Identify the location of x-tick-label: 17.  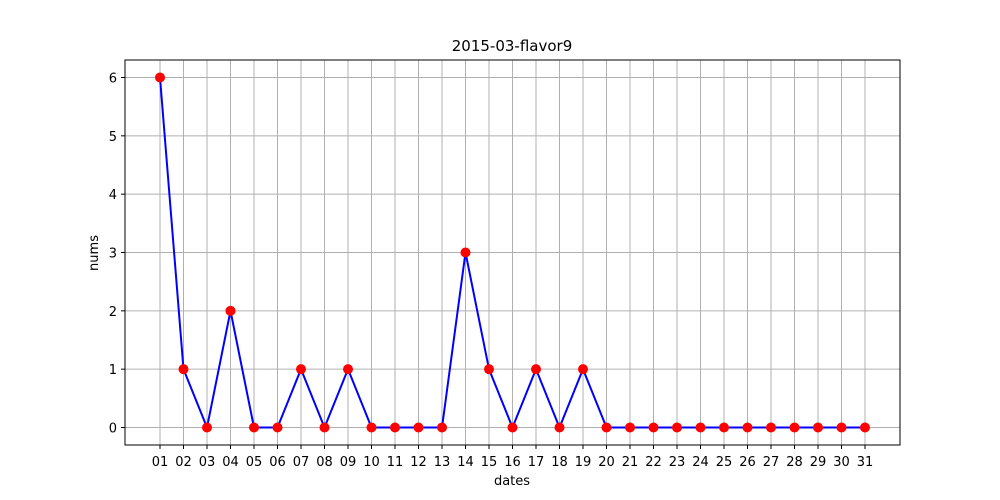
(536, 462).